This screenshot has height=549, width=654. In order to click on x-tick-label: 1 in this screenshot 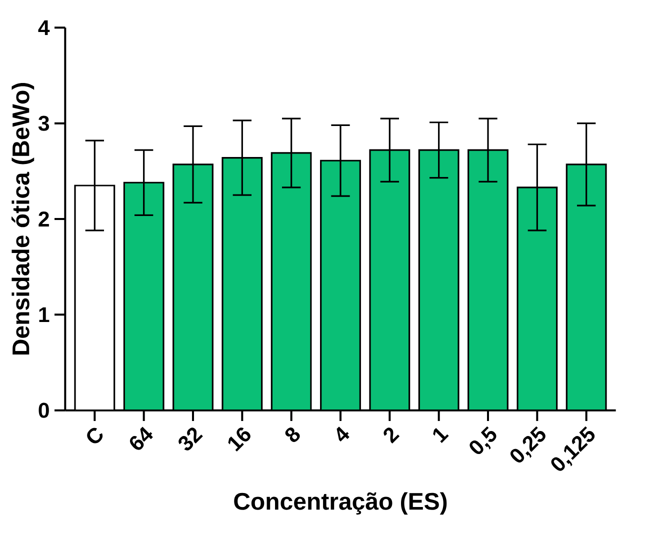, I will do `click(441, 435)`.